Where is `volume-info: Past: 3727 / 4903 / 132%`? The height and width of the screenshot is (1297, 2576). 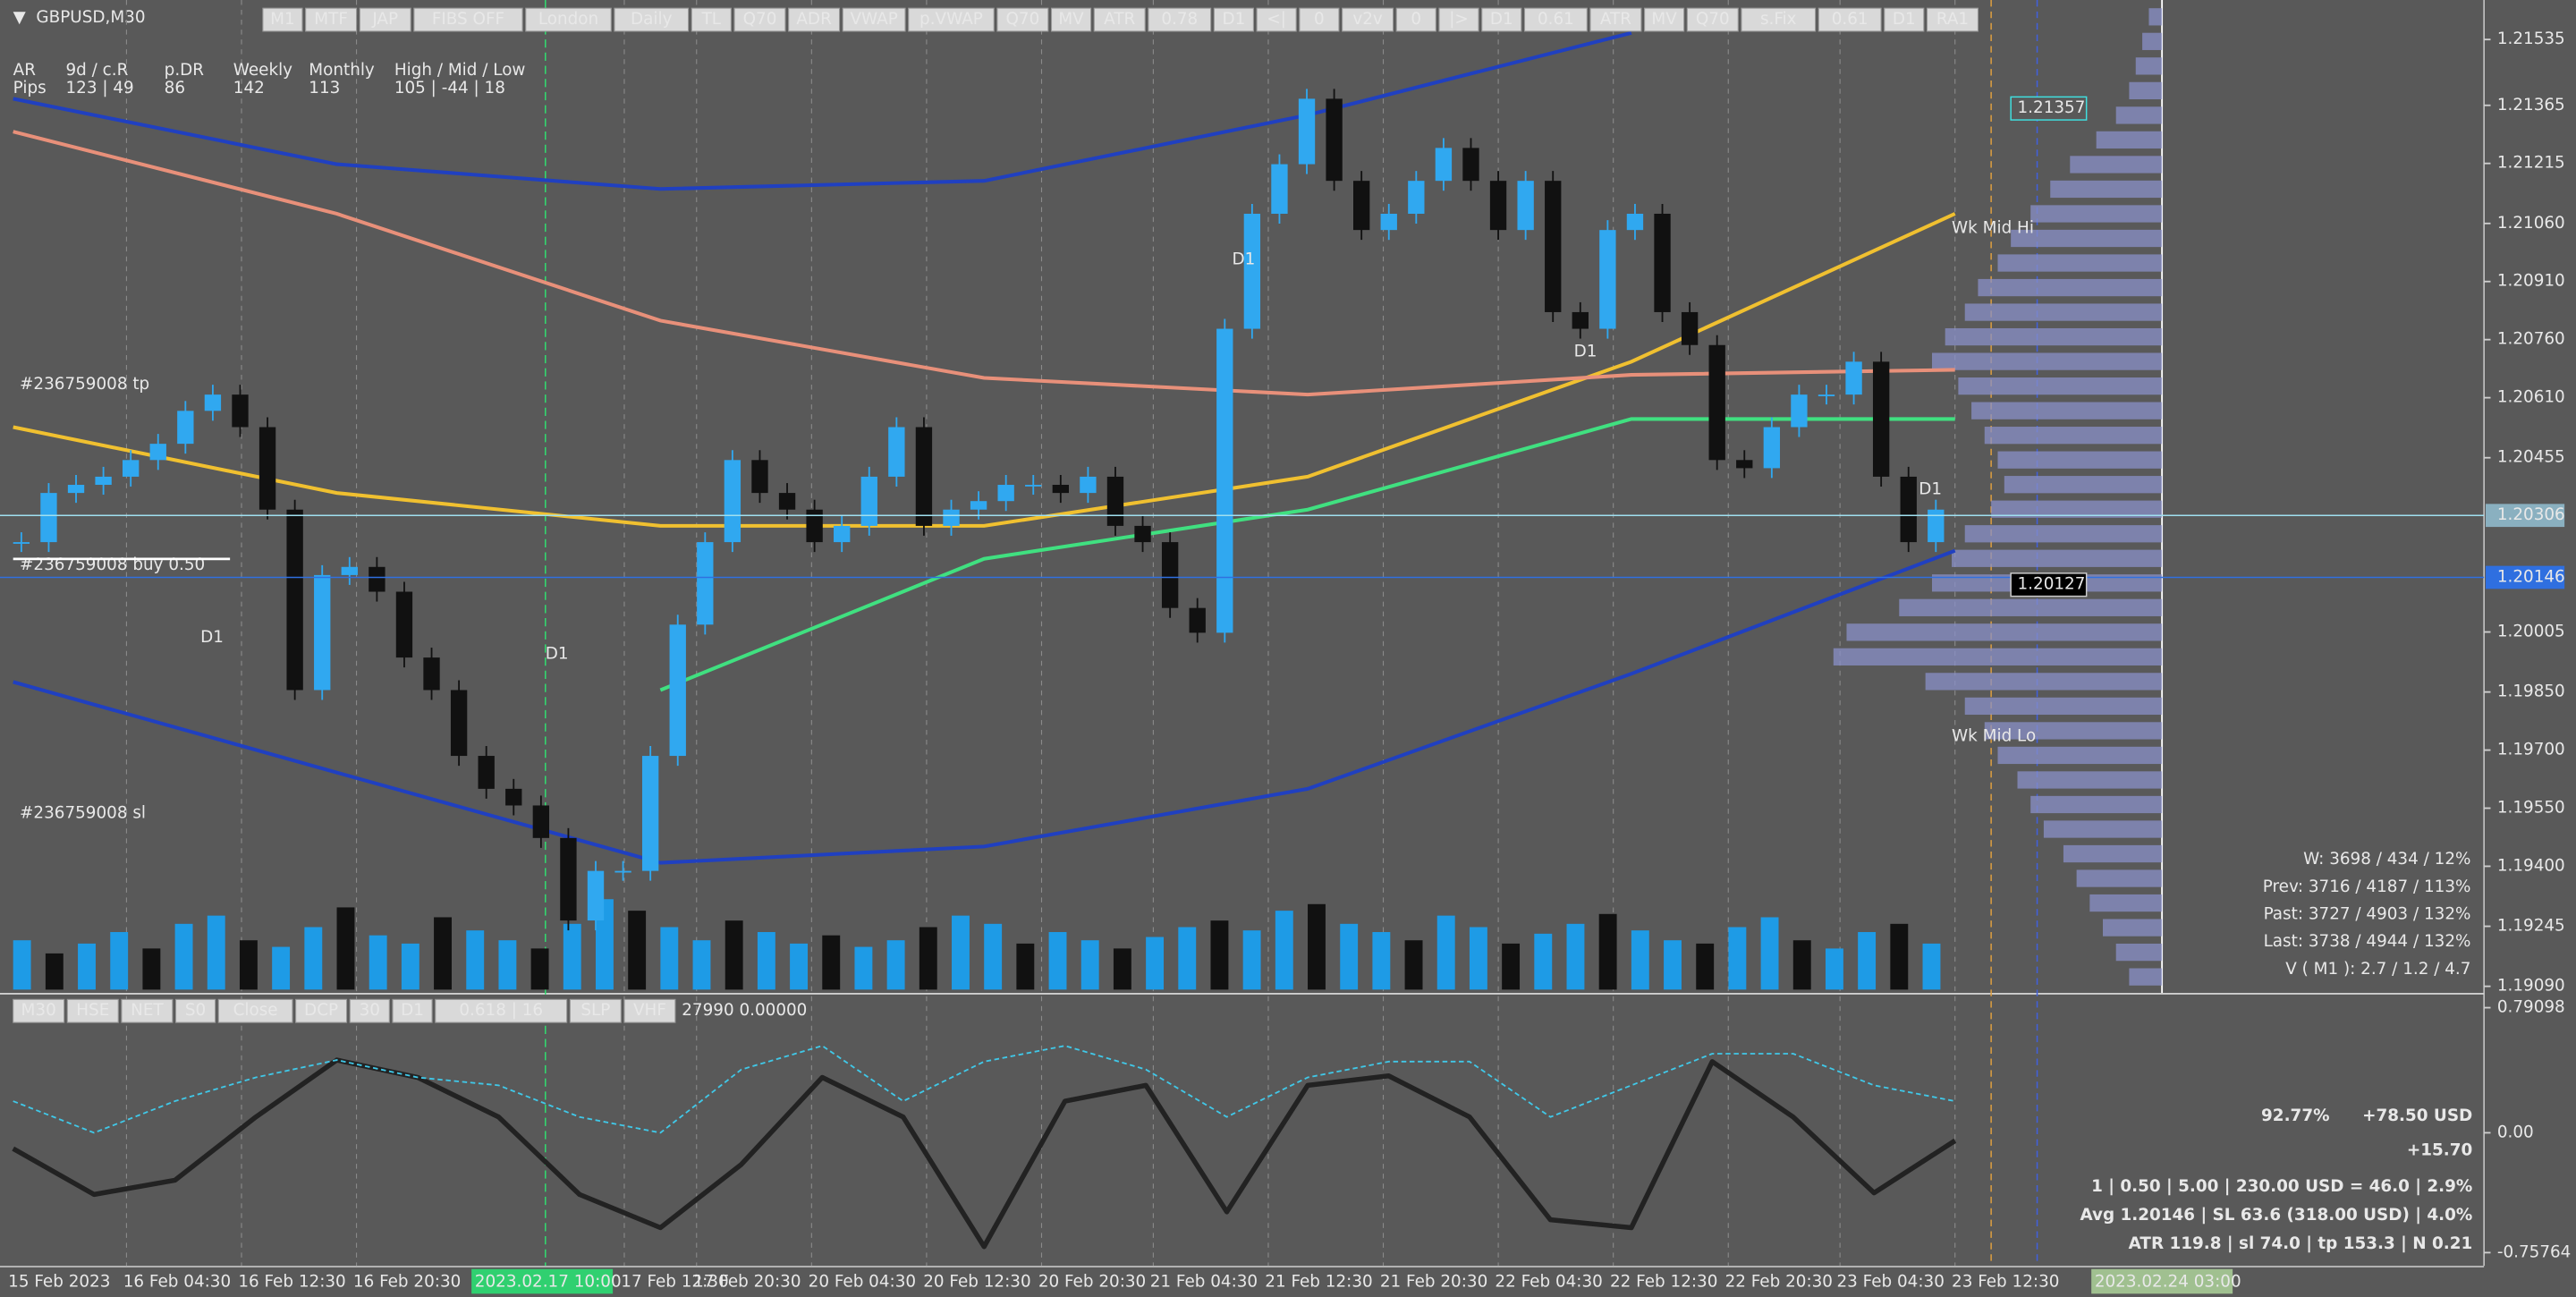
volume-info: Past: 3727 / 4903 / 132% is located at coordinates (2367, 915).